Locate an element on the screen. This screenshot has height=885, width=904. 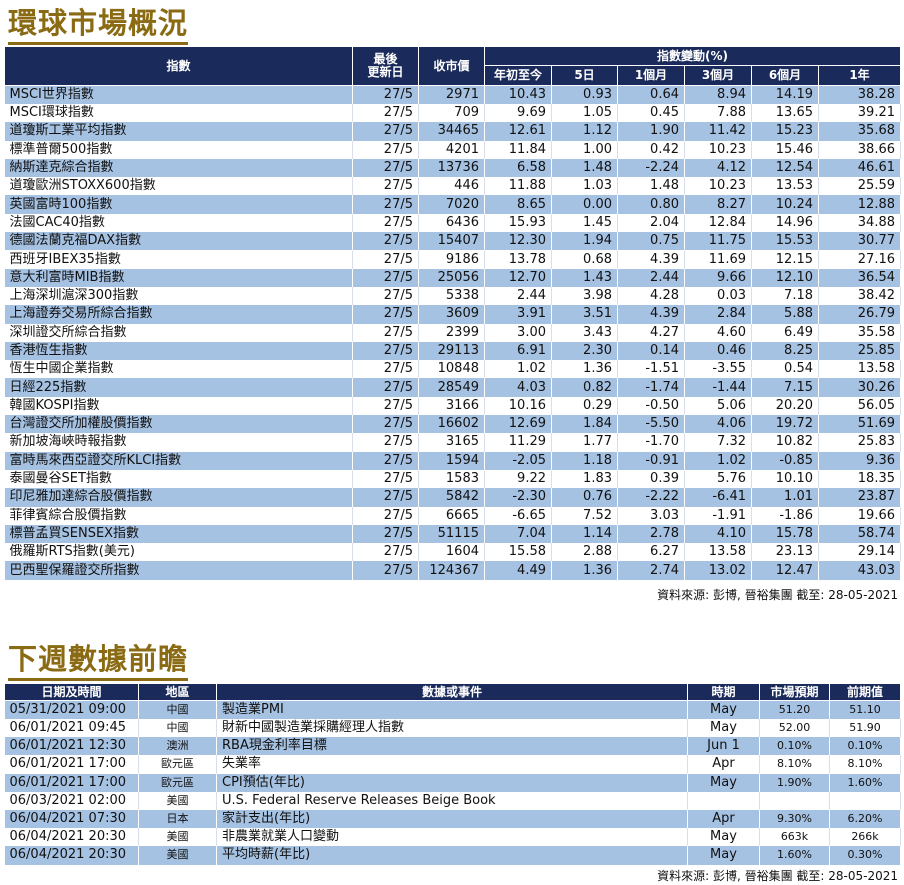
header-region: 地區 is located at coordinates (177, 692).